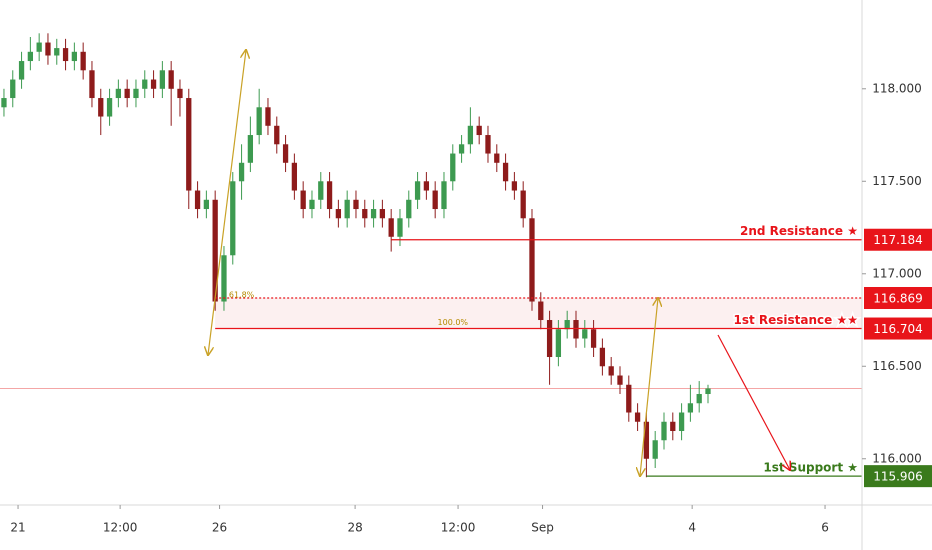 This screenshot has height=550, width=932. What do you see at coordinates (453, 322) in the screenshot?
I see `fib-label: 100.0%` at bounding box center [453, 322].